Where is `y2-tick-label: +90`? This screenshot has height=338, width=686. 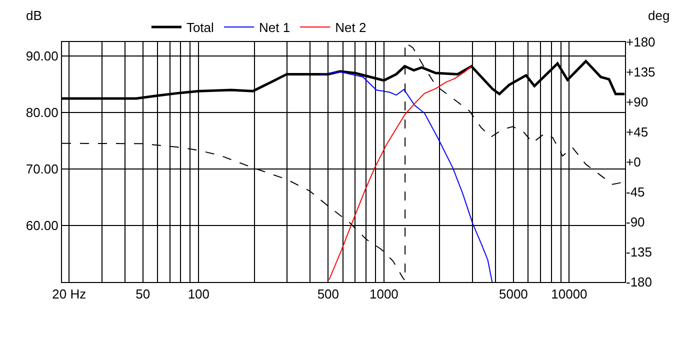 y2-tick-label: +90 is located at coordinates (637, 102).